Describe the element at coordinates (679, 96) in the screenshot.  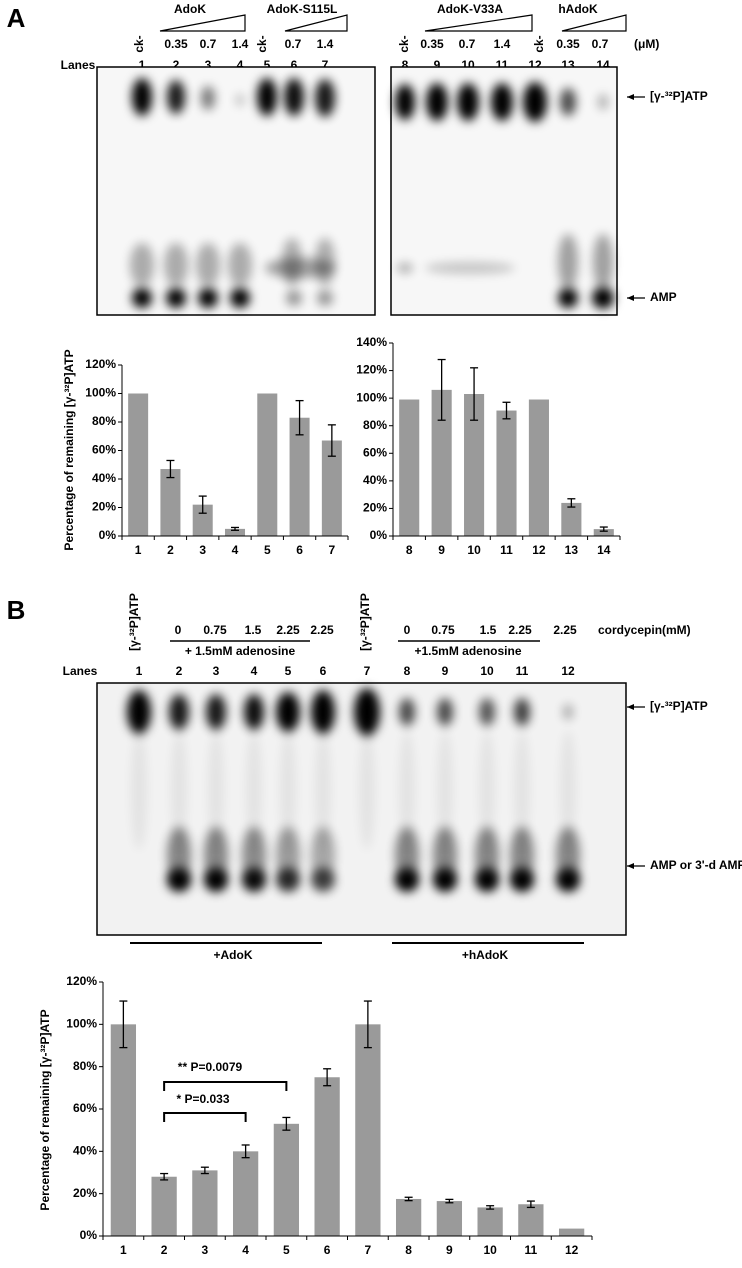
I see `band-label: [γ-³²P]ATP` at that location.